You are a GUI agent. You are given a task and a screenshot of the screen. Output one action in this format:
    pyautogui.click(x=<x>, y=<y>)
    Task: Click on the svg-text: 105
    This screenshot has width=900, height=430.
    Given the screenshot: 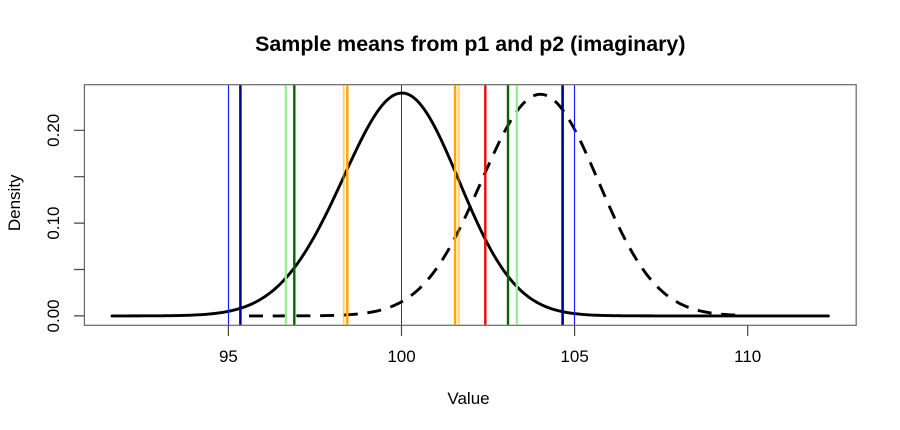 What is the action you would take?
    pyautogui.click(x=574, y=356)
    